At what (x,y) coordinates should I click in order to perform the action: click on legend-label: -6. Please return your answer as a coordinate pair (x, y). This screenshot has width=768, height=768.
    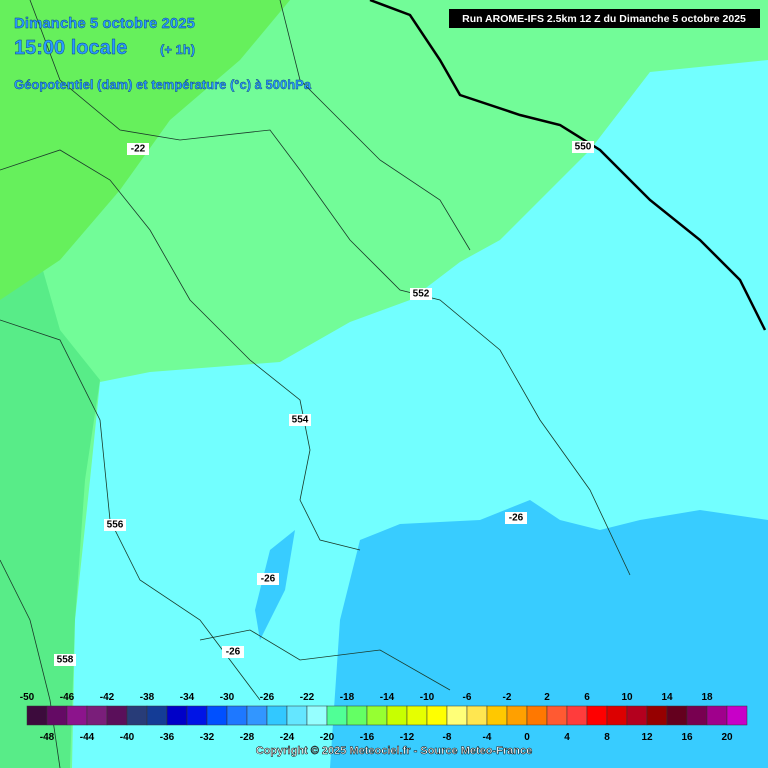
    Looking at the image, I should click on (467, 697).